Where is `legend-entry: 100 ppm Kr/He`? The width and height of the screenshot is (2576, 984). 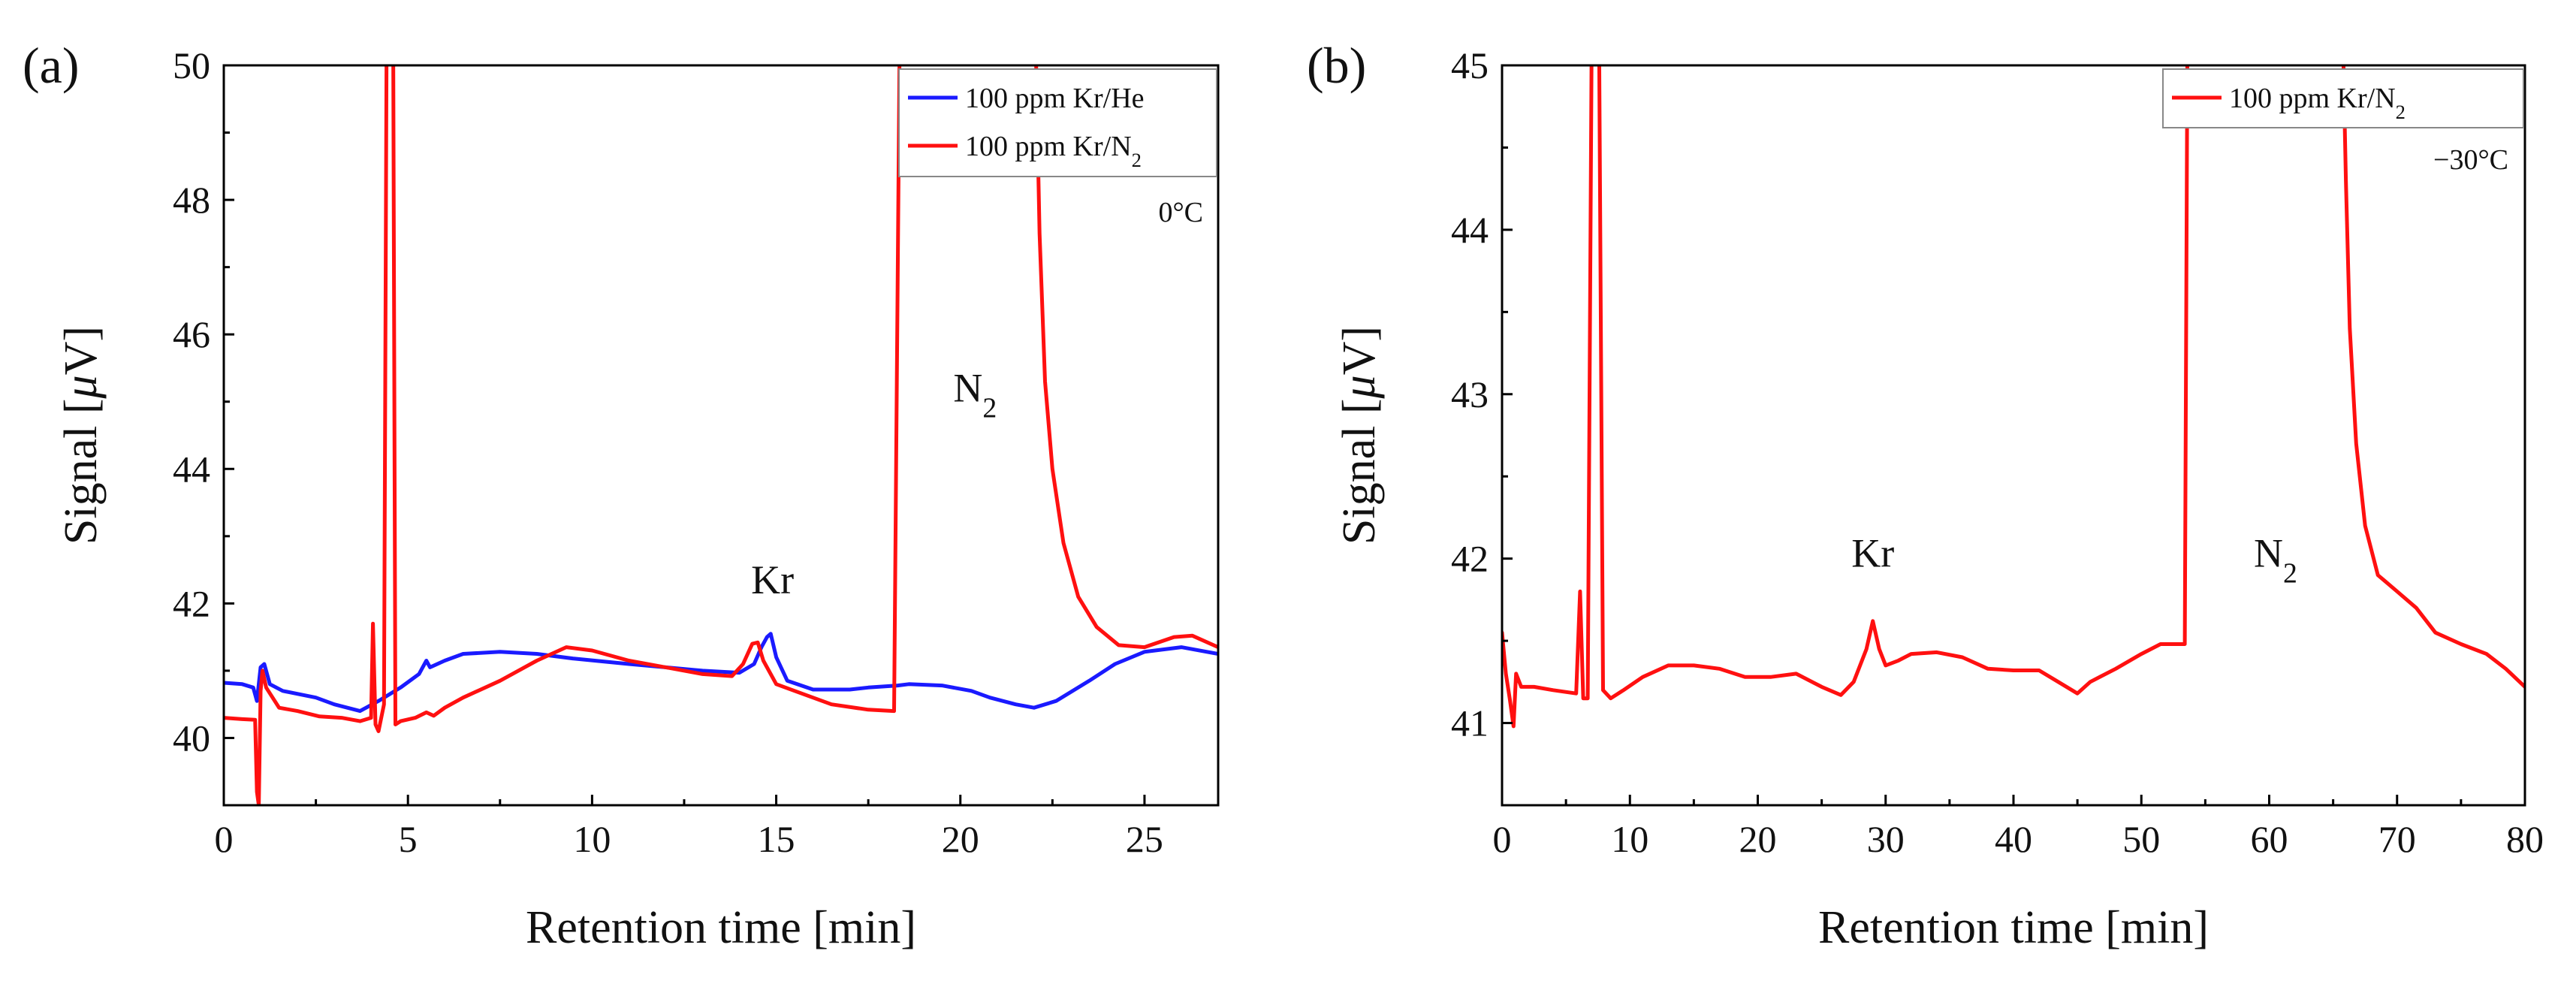
legend-entry: 100 ppm Kr/He is located at coordinates (1055, 98).